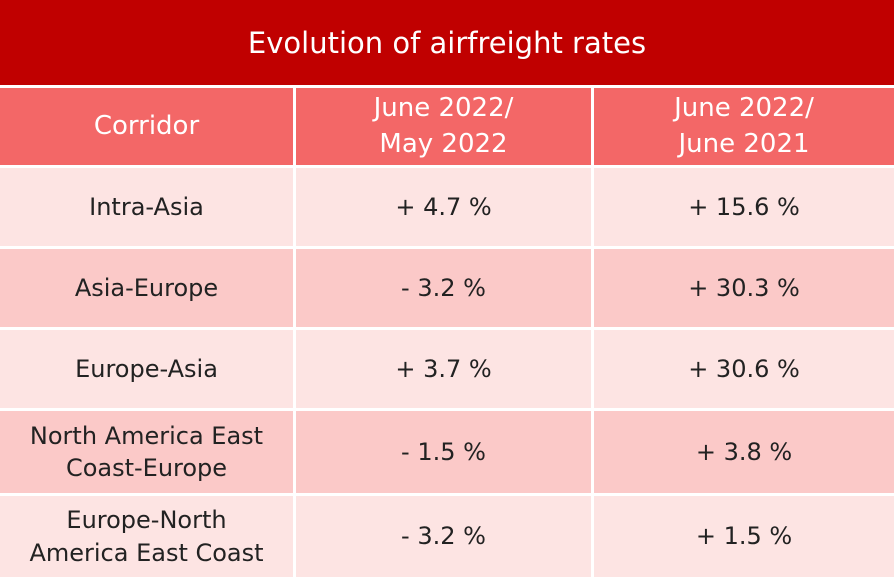 The height and width of the screenshot is (580, 894). Describe the element at coordinates (744, 143) in the screenshot. I see `cell-line: June 2021` at that location.